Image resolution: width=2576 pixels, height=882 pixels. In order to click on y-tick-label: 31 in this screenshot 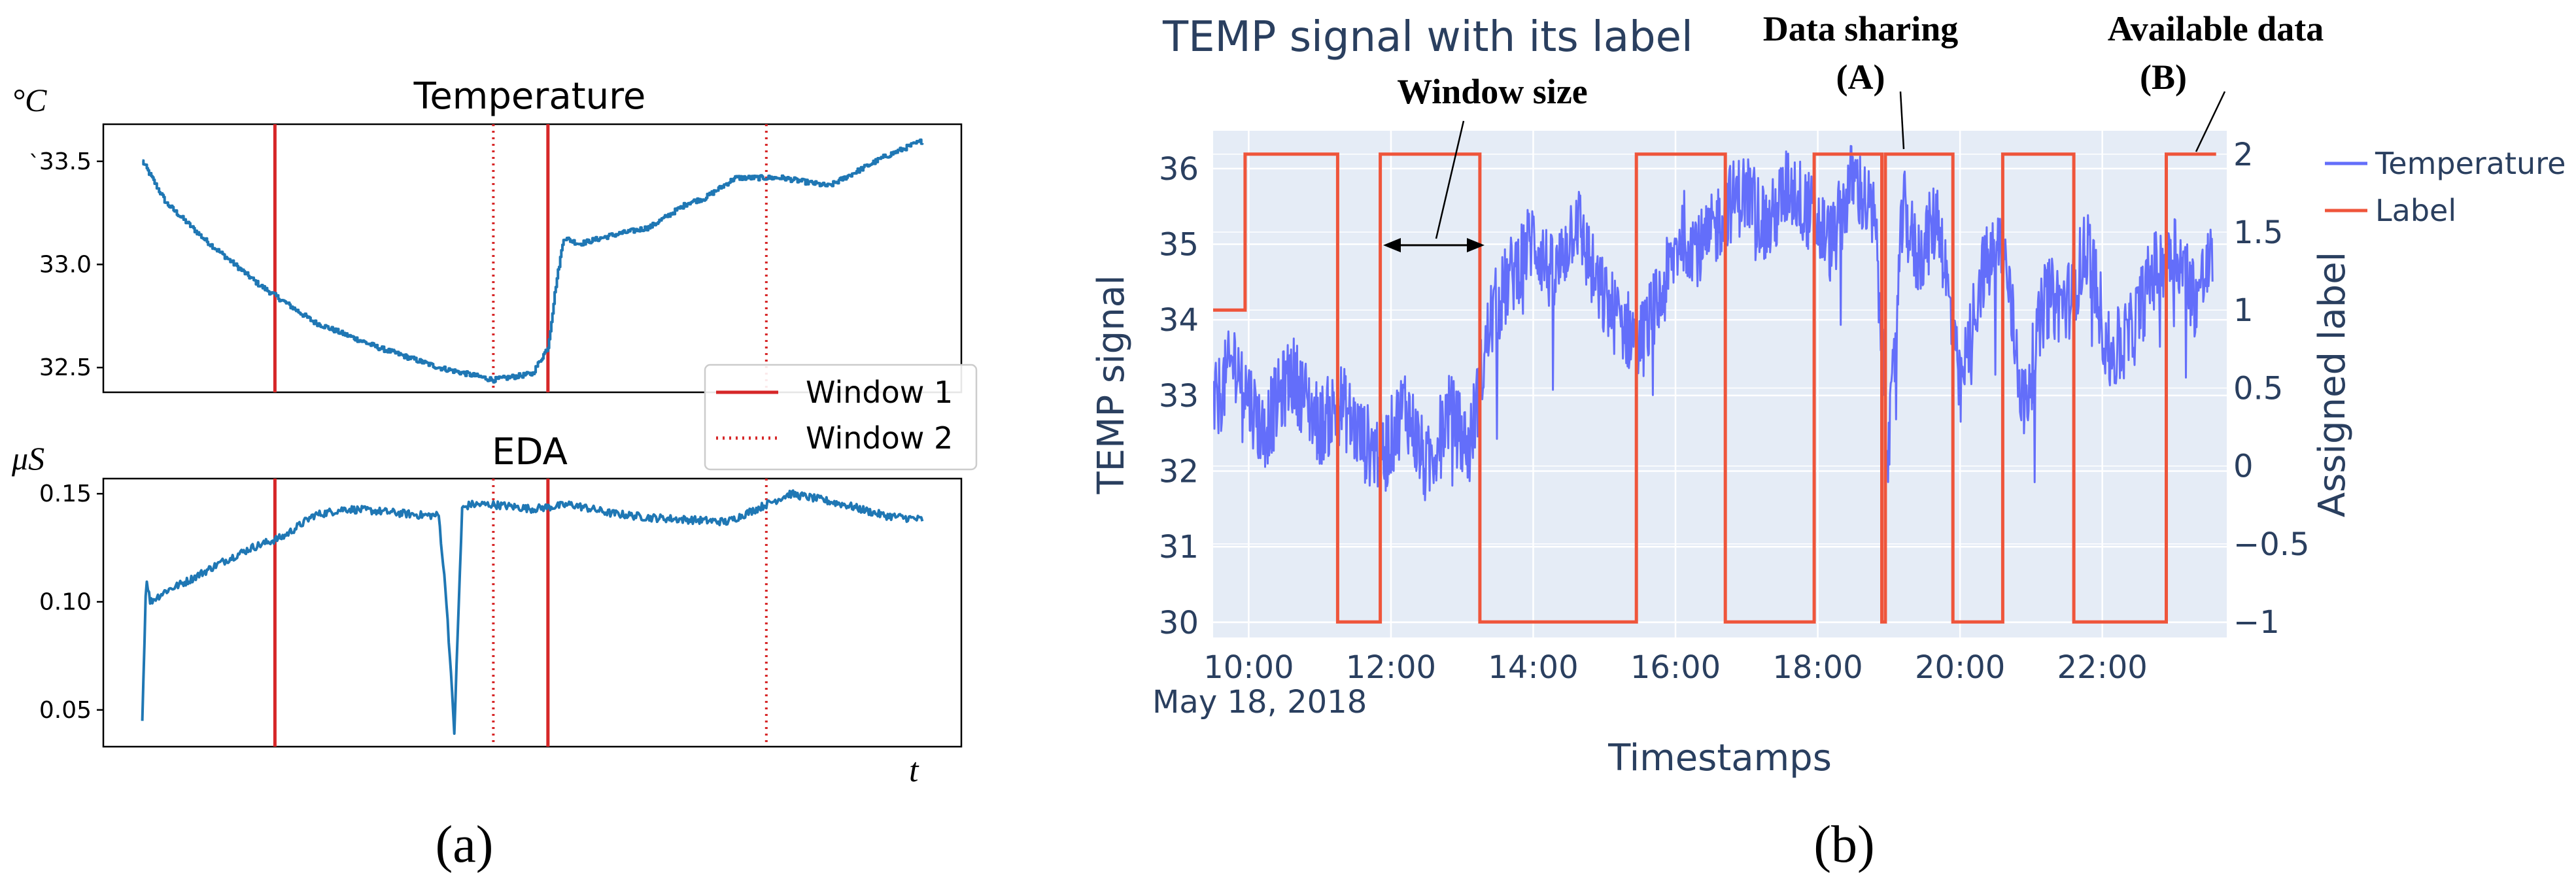, I will do `click(1179, 547)`.